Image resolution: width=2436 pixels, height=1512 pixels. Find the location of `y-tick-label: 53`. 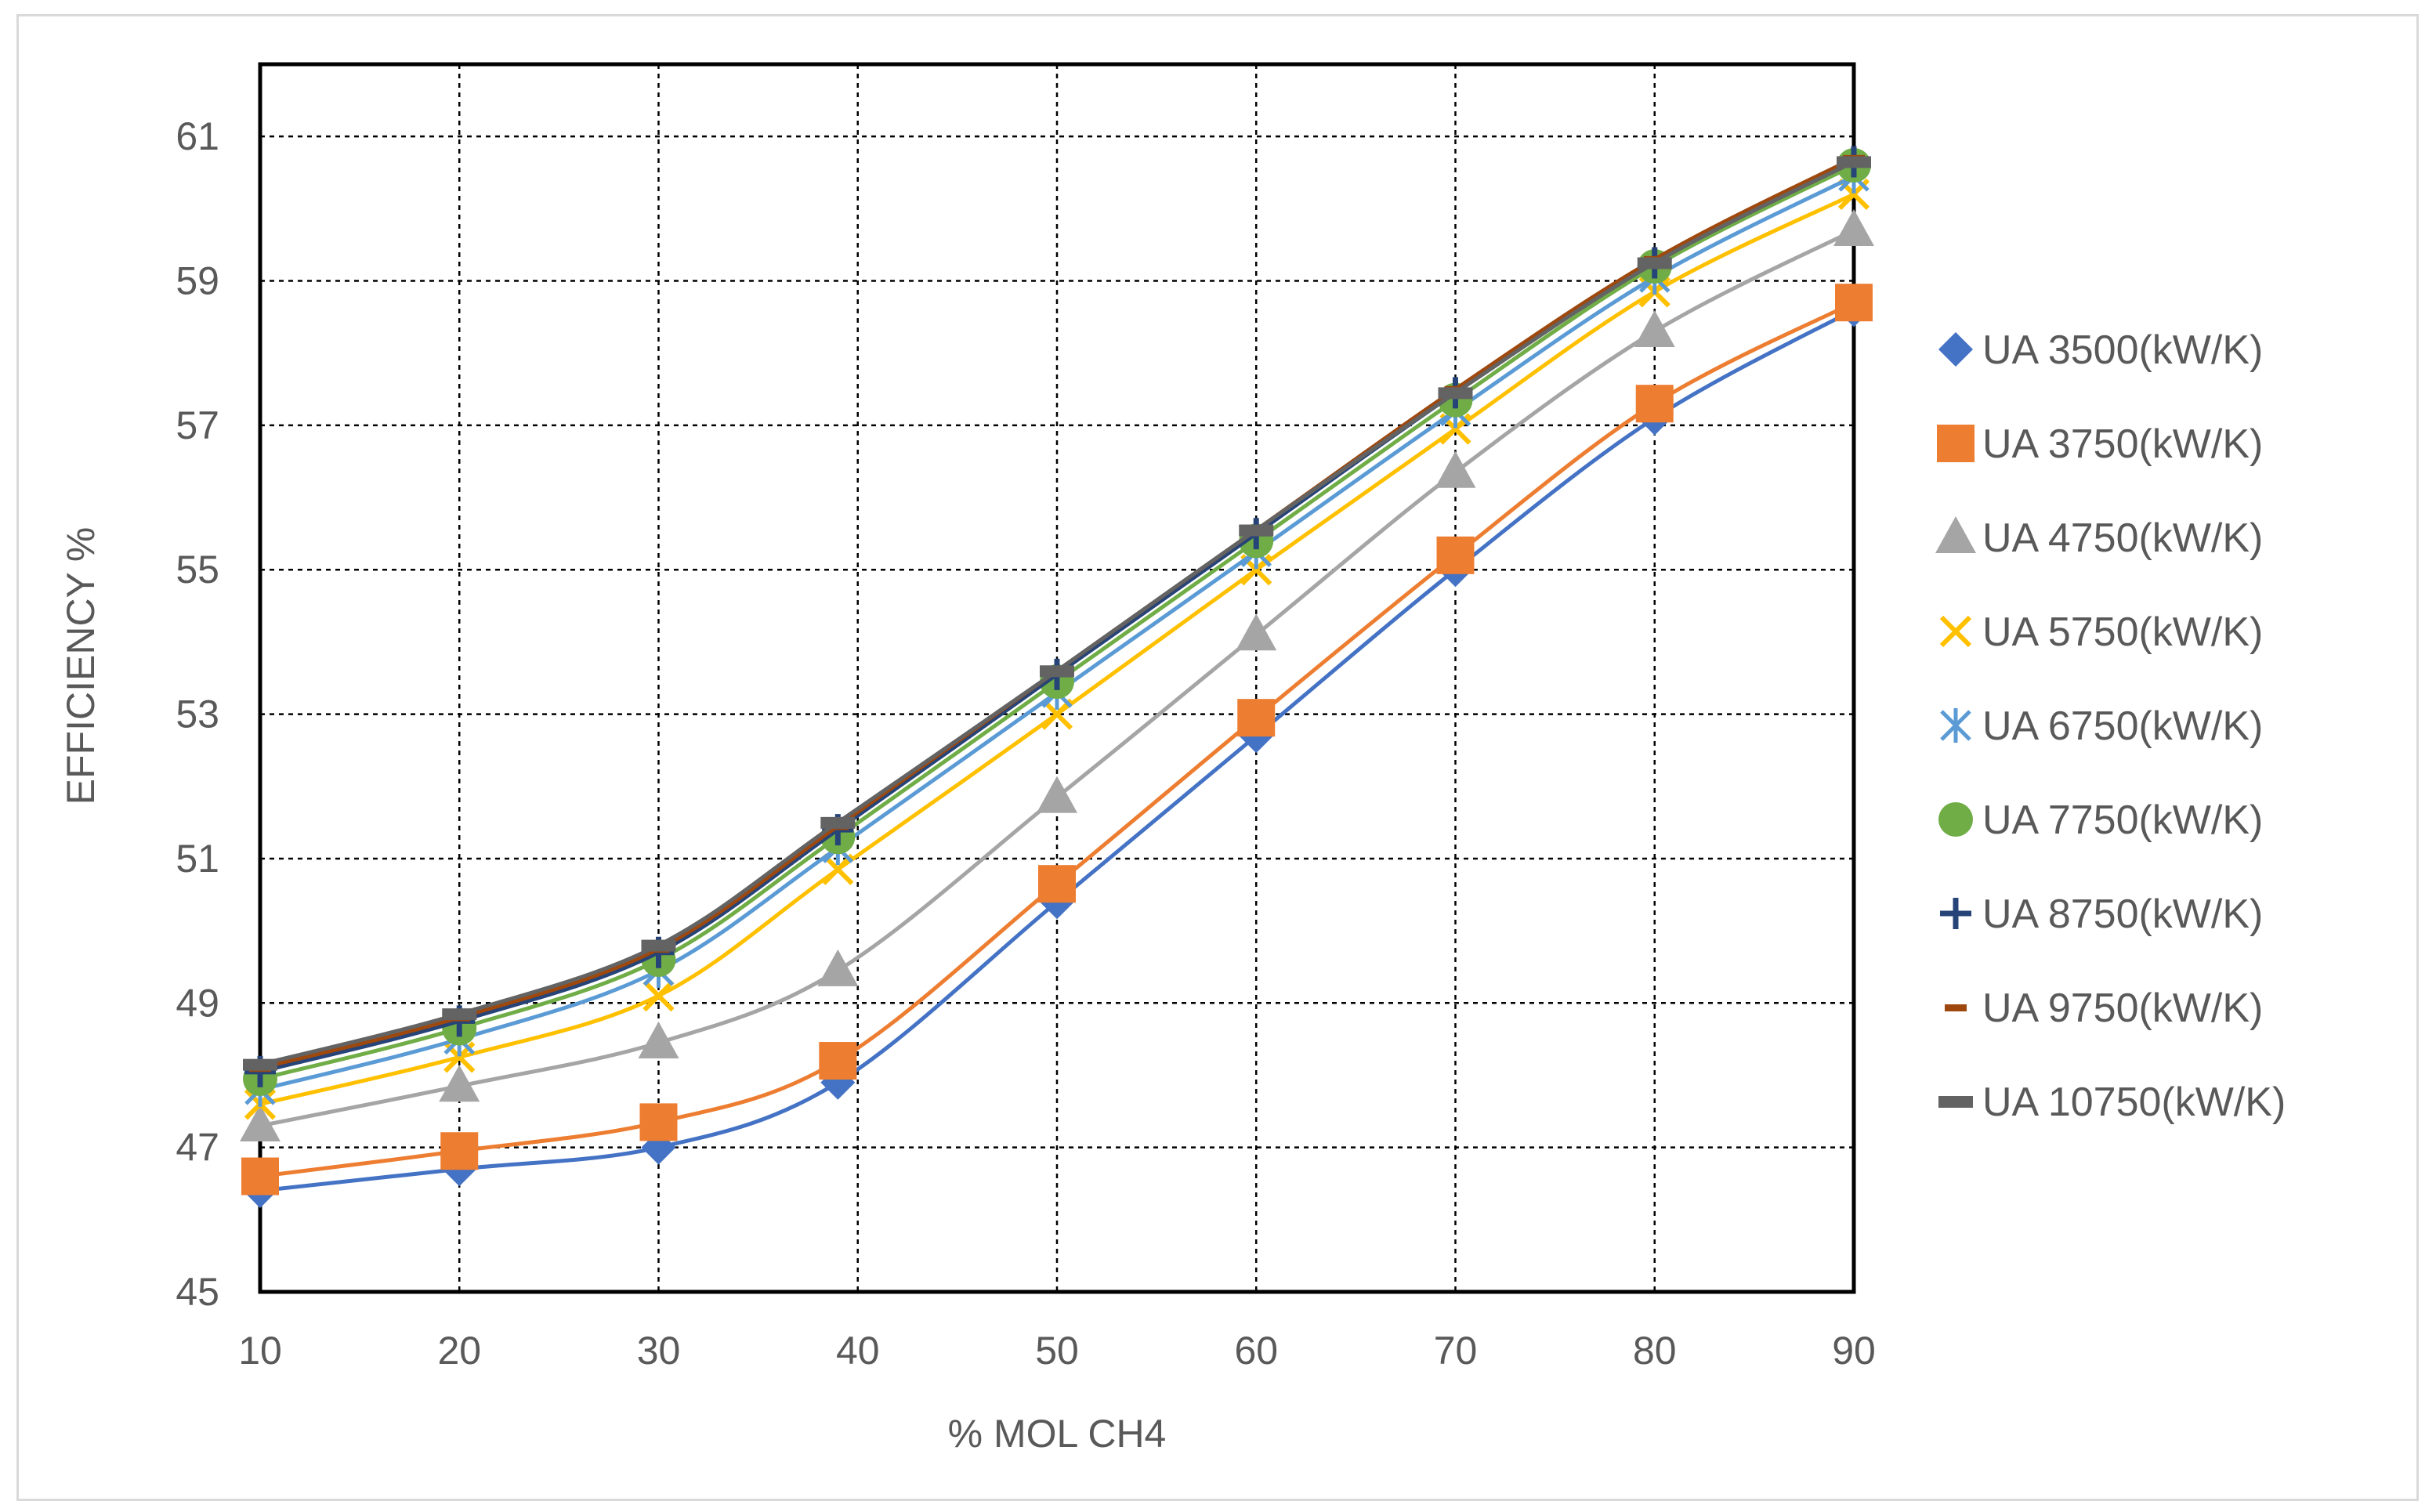

y-tick-label: 53 is located at coordinates (197, 715).